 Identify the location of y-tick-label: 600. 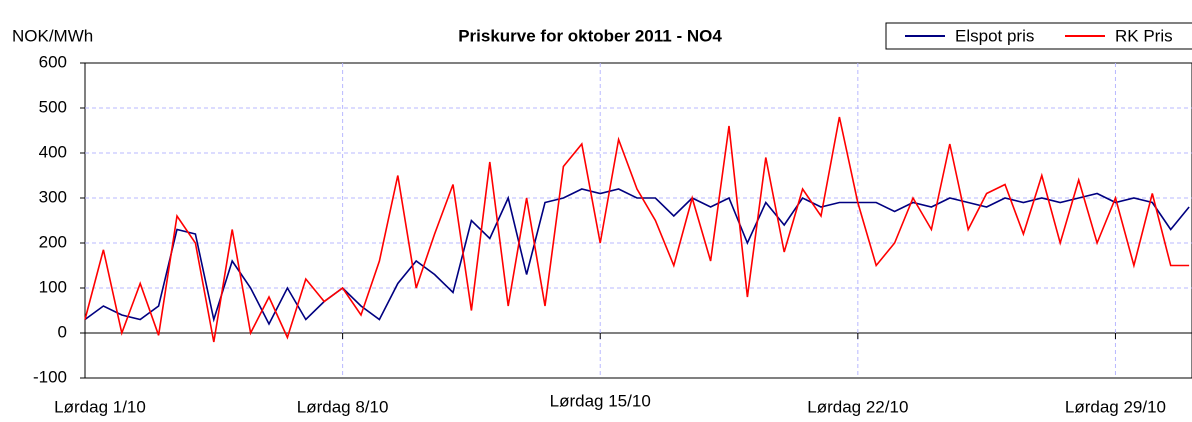
(53, 61).